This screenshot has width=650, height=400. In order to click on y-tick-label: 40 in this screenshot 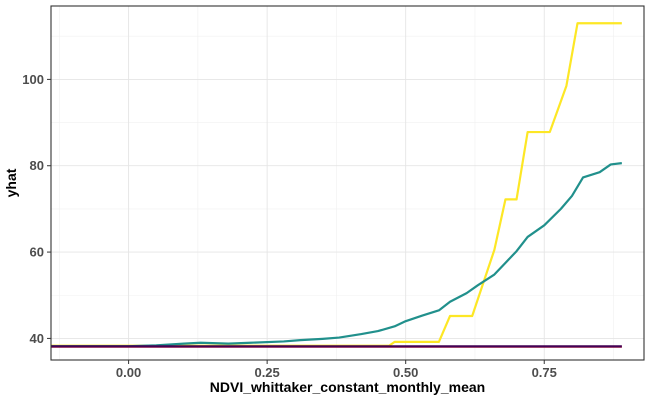, I will do `click(37, 338)`.